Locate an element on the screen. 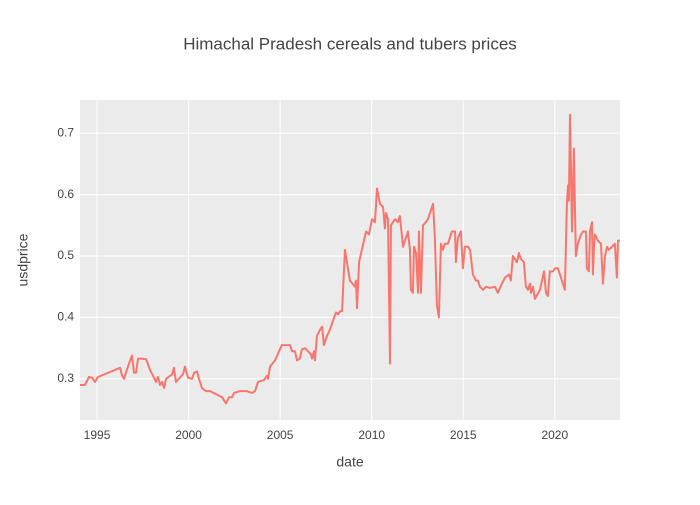 This screenshot has width=700, height=505. x-tick-label: 2010 is located at coordinates (371, 435).